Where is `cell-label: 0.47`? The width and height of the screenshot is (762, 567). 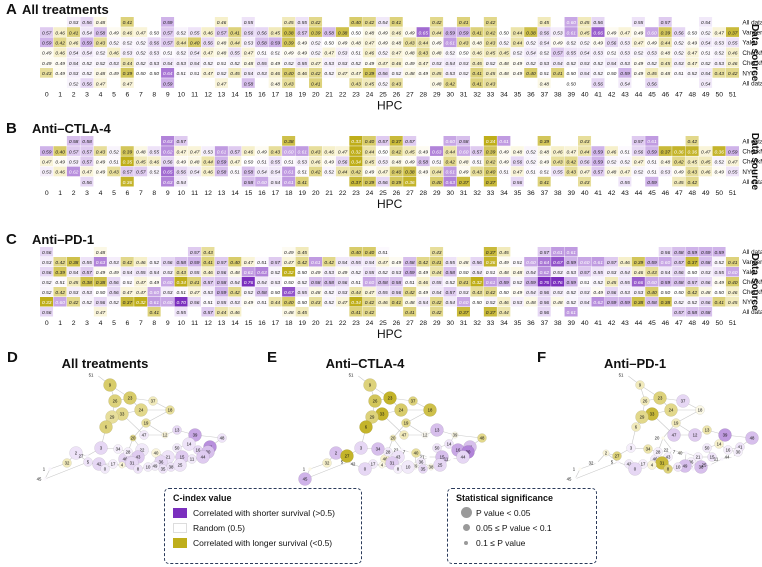 cell-label: 0.47 is located at coordinates (181, 152).